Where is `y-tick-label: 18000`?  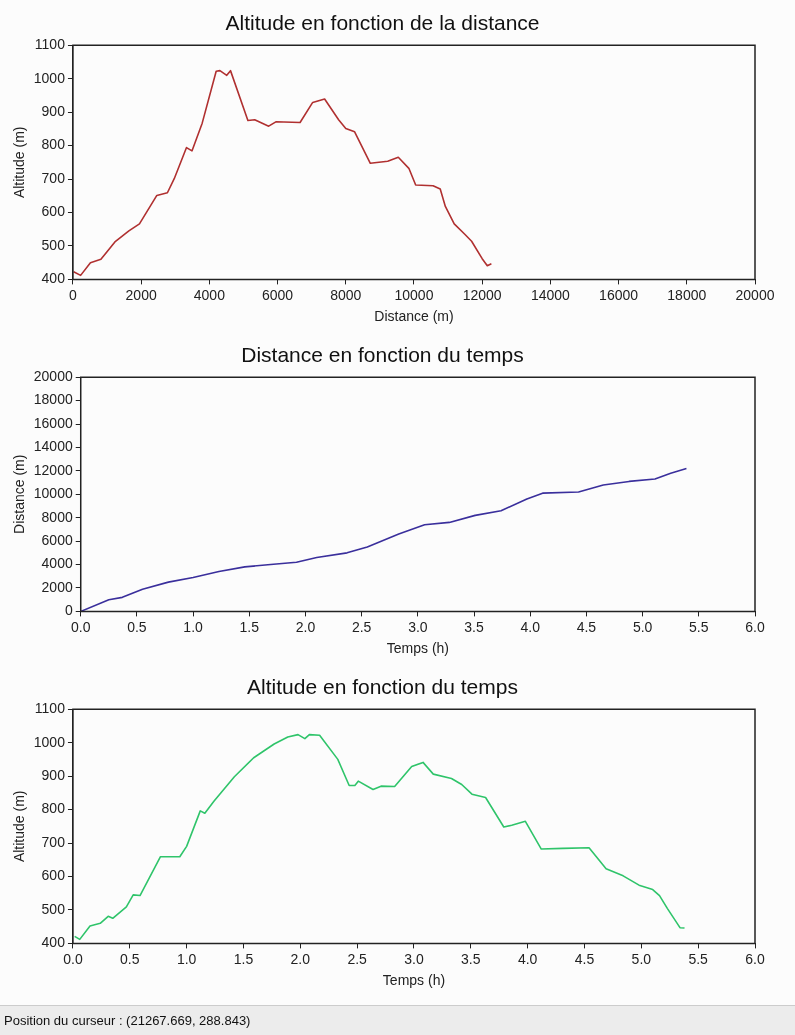 y-tick-label: 18000 is located at coordinates (53, 399).